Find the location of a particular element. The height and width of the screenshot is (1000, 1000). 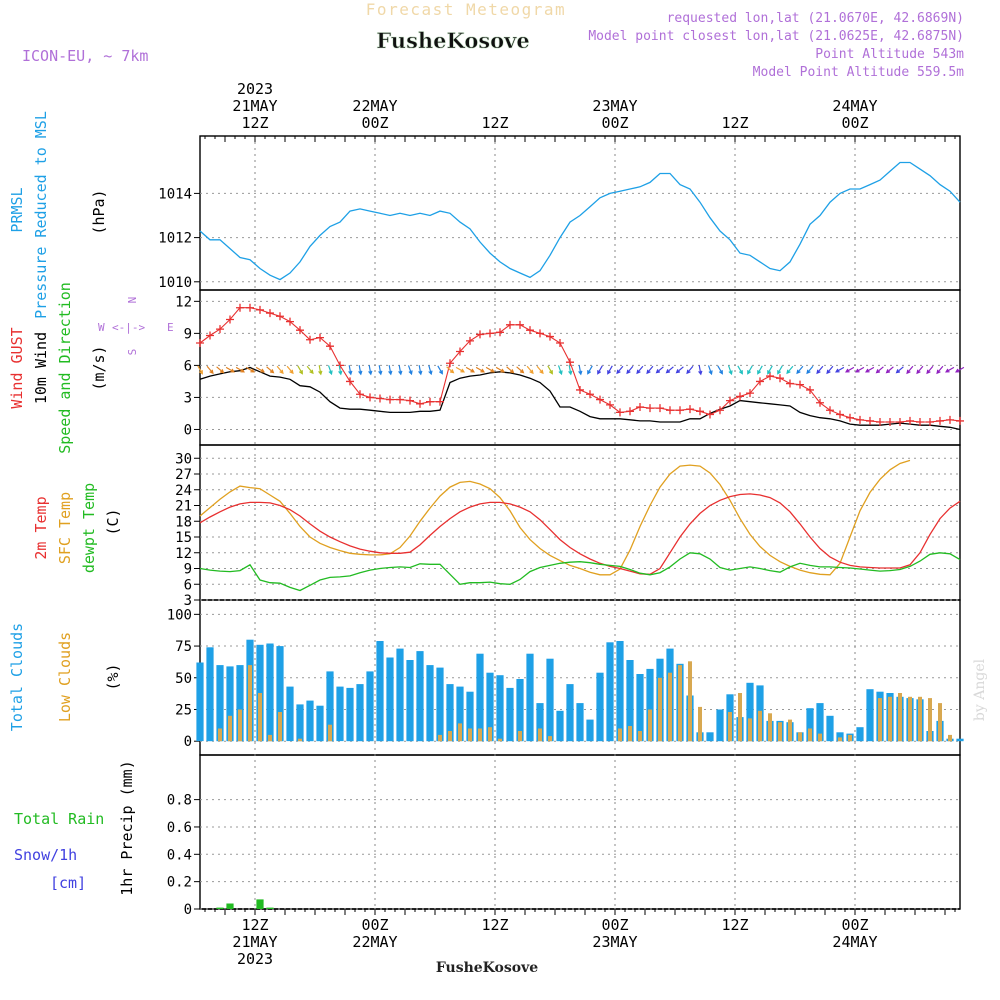

time-label-bottom: 00Z is located at coordinates (854, 925).